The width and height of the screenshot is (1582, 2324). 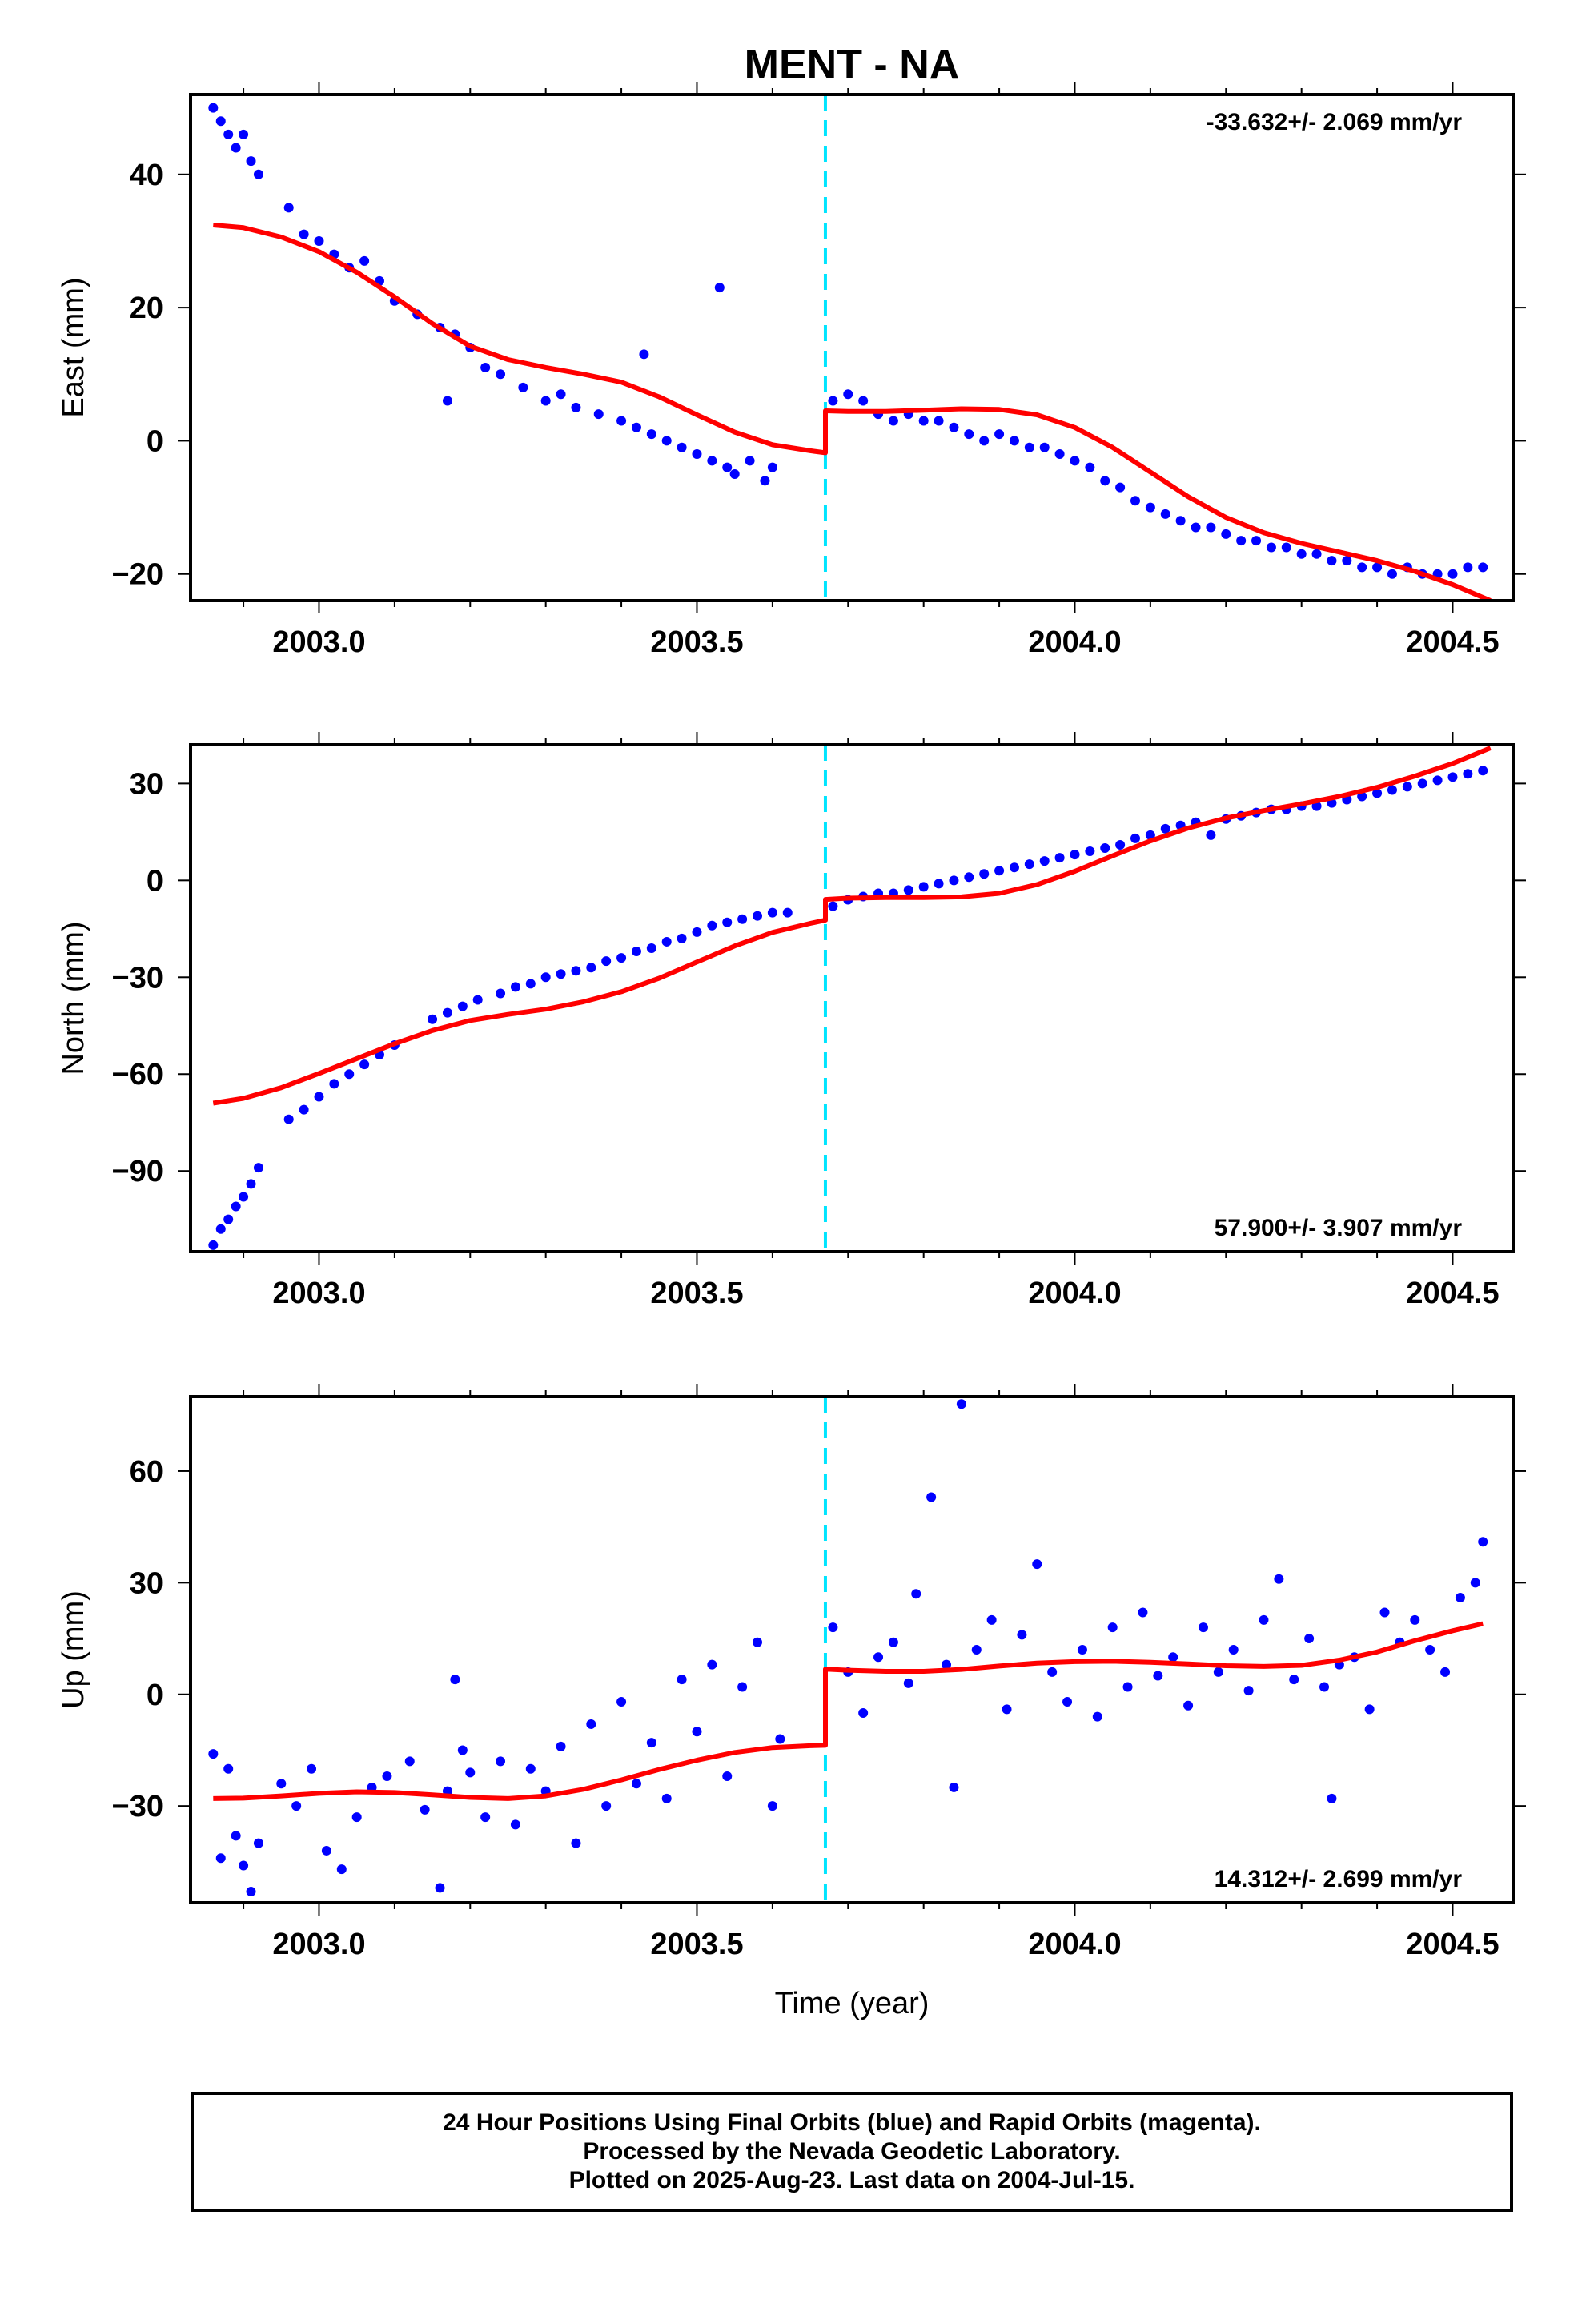 What do you see at coordinates (146, 175) in the screenshot?
I see `y-tick-label: 40` at bounding box center [146, 175].